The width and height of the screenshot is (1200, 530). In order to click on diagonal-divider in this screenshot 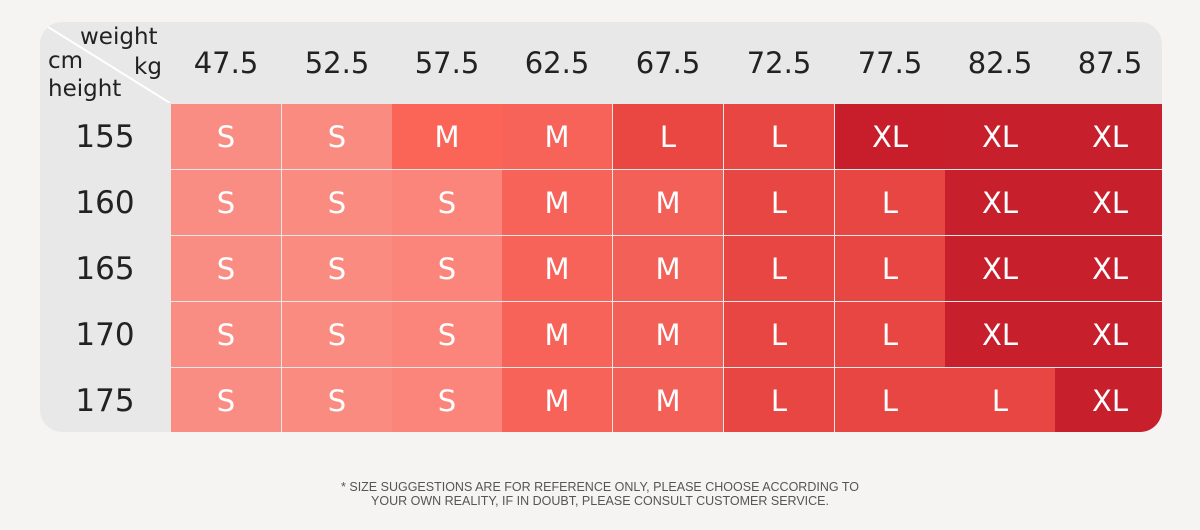, I will do `click(105, 62)`.